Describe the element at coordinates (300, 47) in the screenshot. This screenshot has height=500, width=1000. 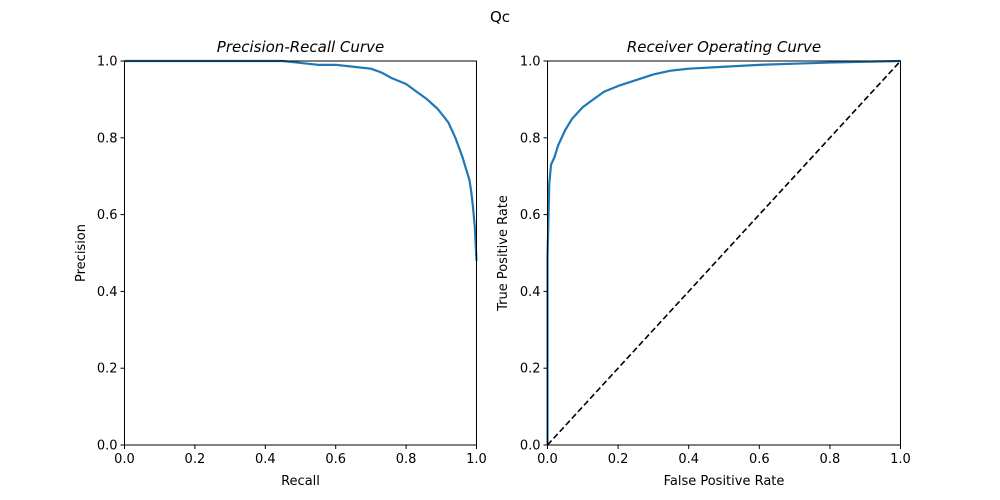
I see `pr-curve-title: Precision-Recall Curve` at that location.